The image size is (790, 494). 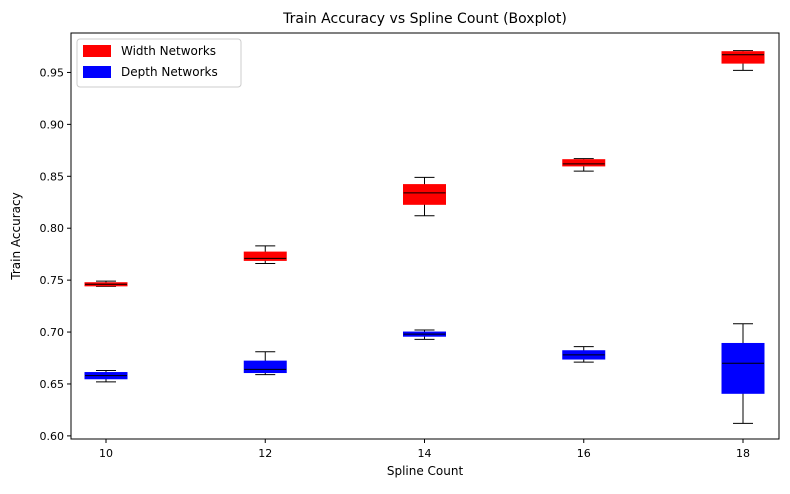 I want to click on y-tick-label-7: 0.95, so click(x=52, y=72).